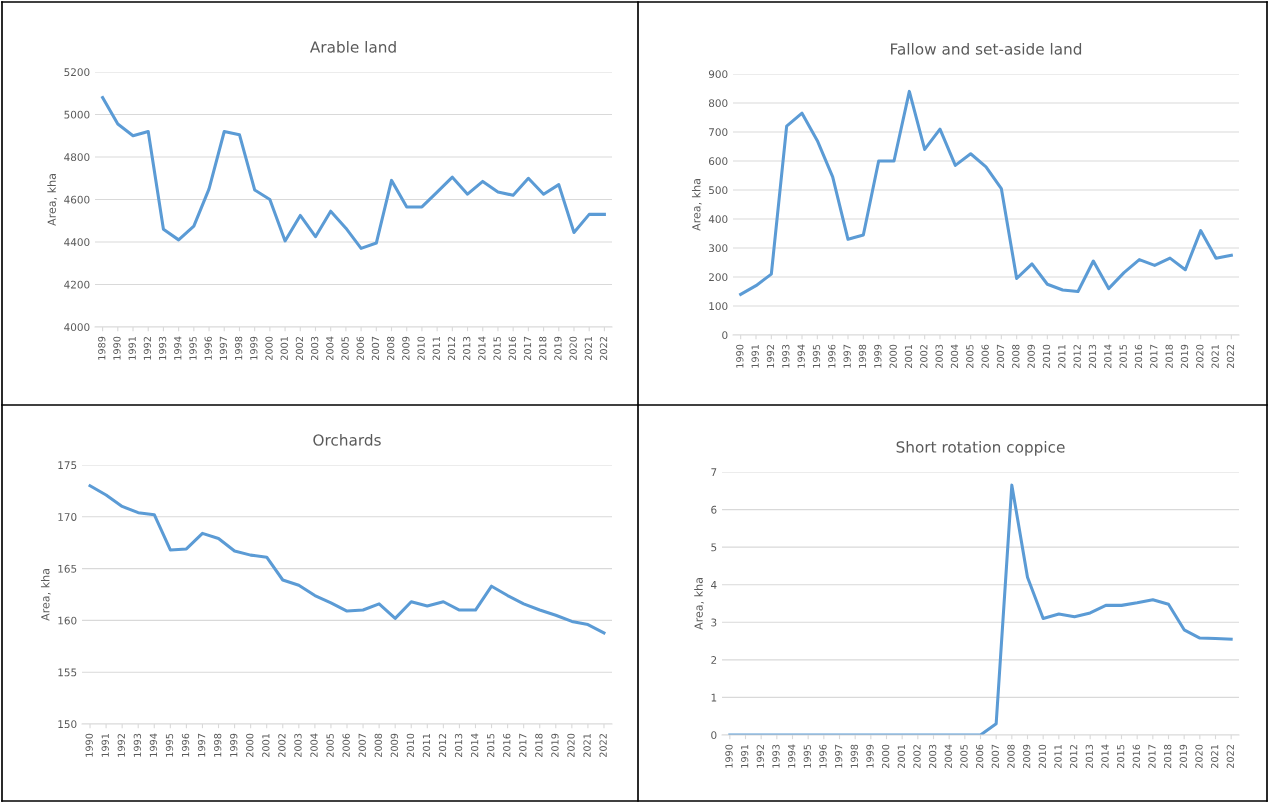 Image resolution: width=1269 pixels, height=803 pixels. I want to click on y-tick-label: 200, so click(718, 277).